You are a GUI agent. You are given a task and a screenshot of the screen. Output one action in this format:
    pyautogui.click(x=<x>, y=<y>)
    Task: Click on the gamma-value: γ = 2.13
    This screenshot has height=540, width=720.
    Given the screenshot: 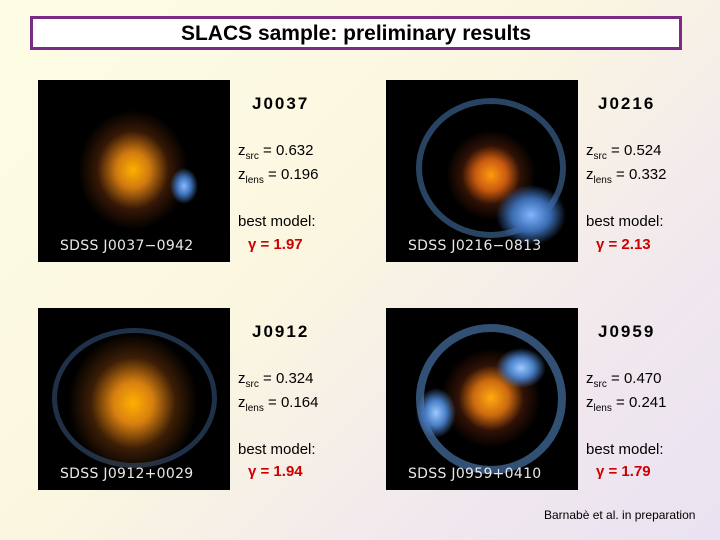 What is the action you would take?
    pyautogui.click(x=623, y=244)
    